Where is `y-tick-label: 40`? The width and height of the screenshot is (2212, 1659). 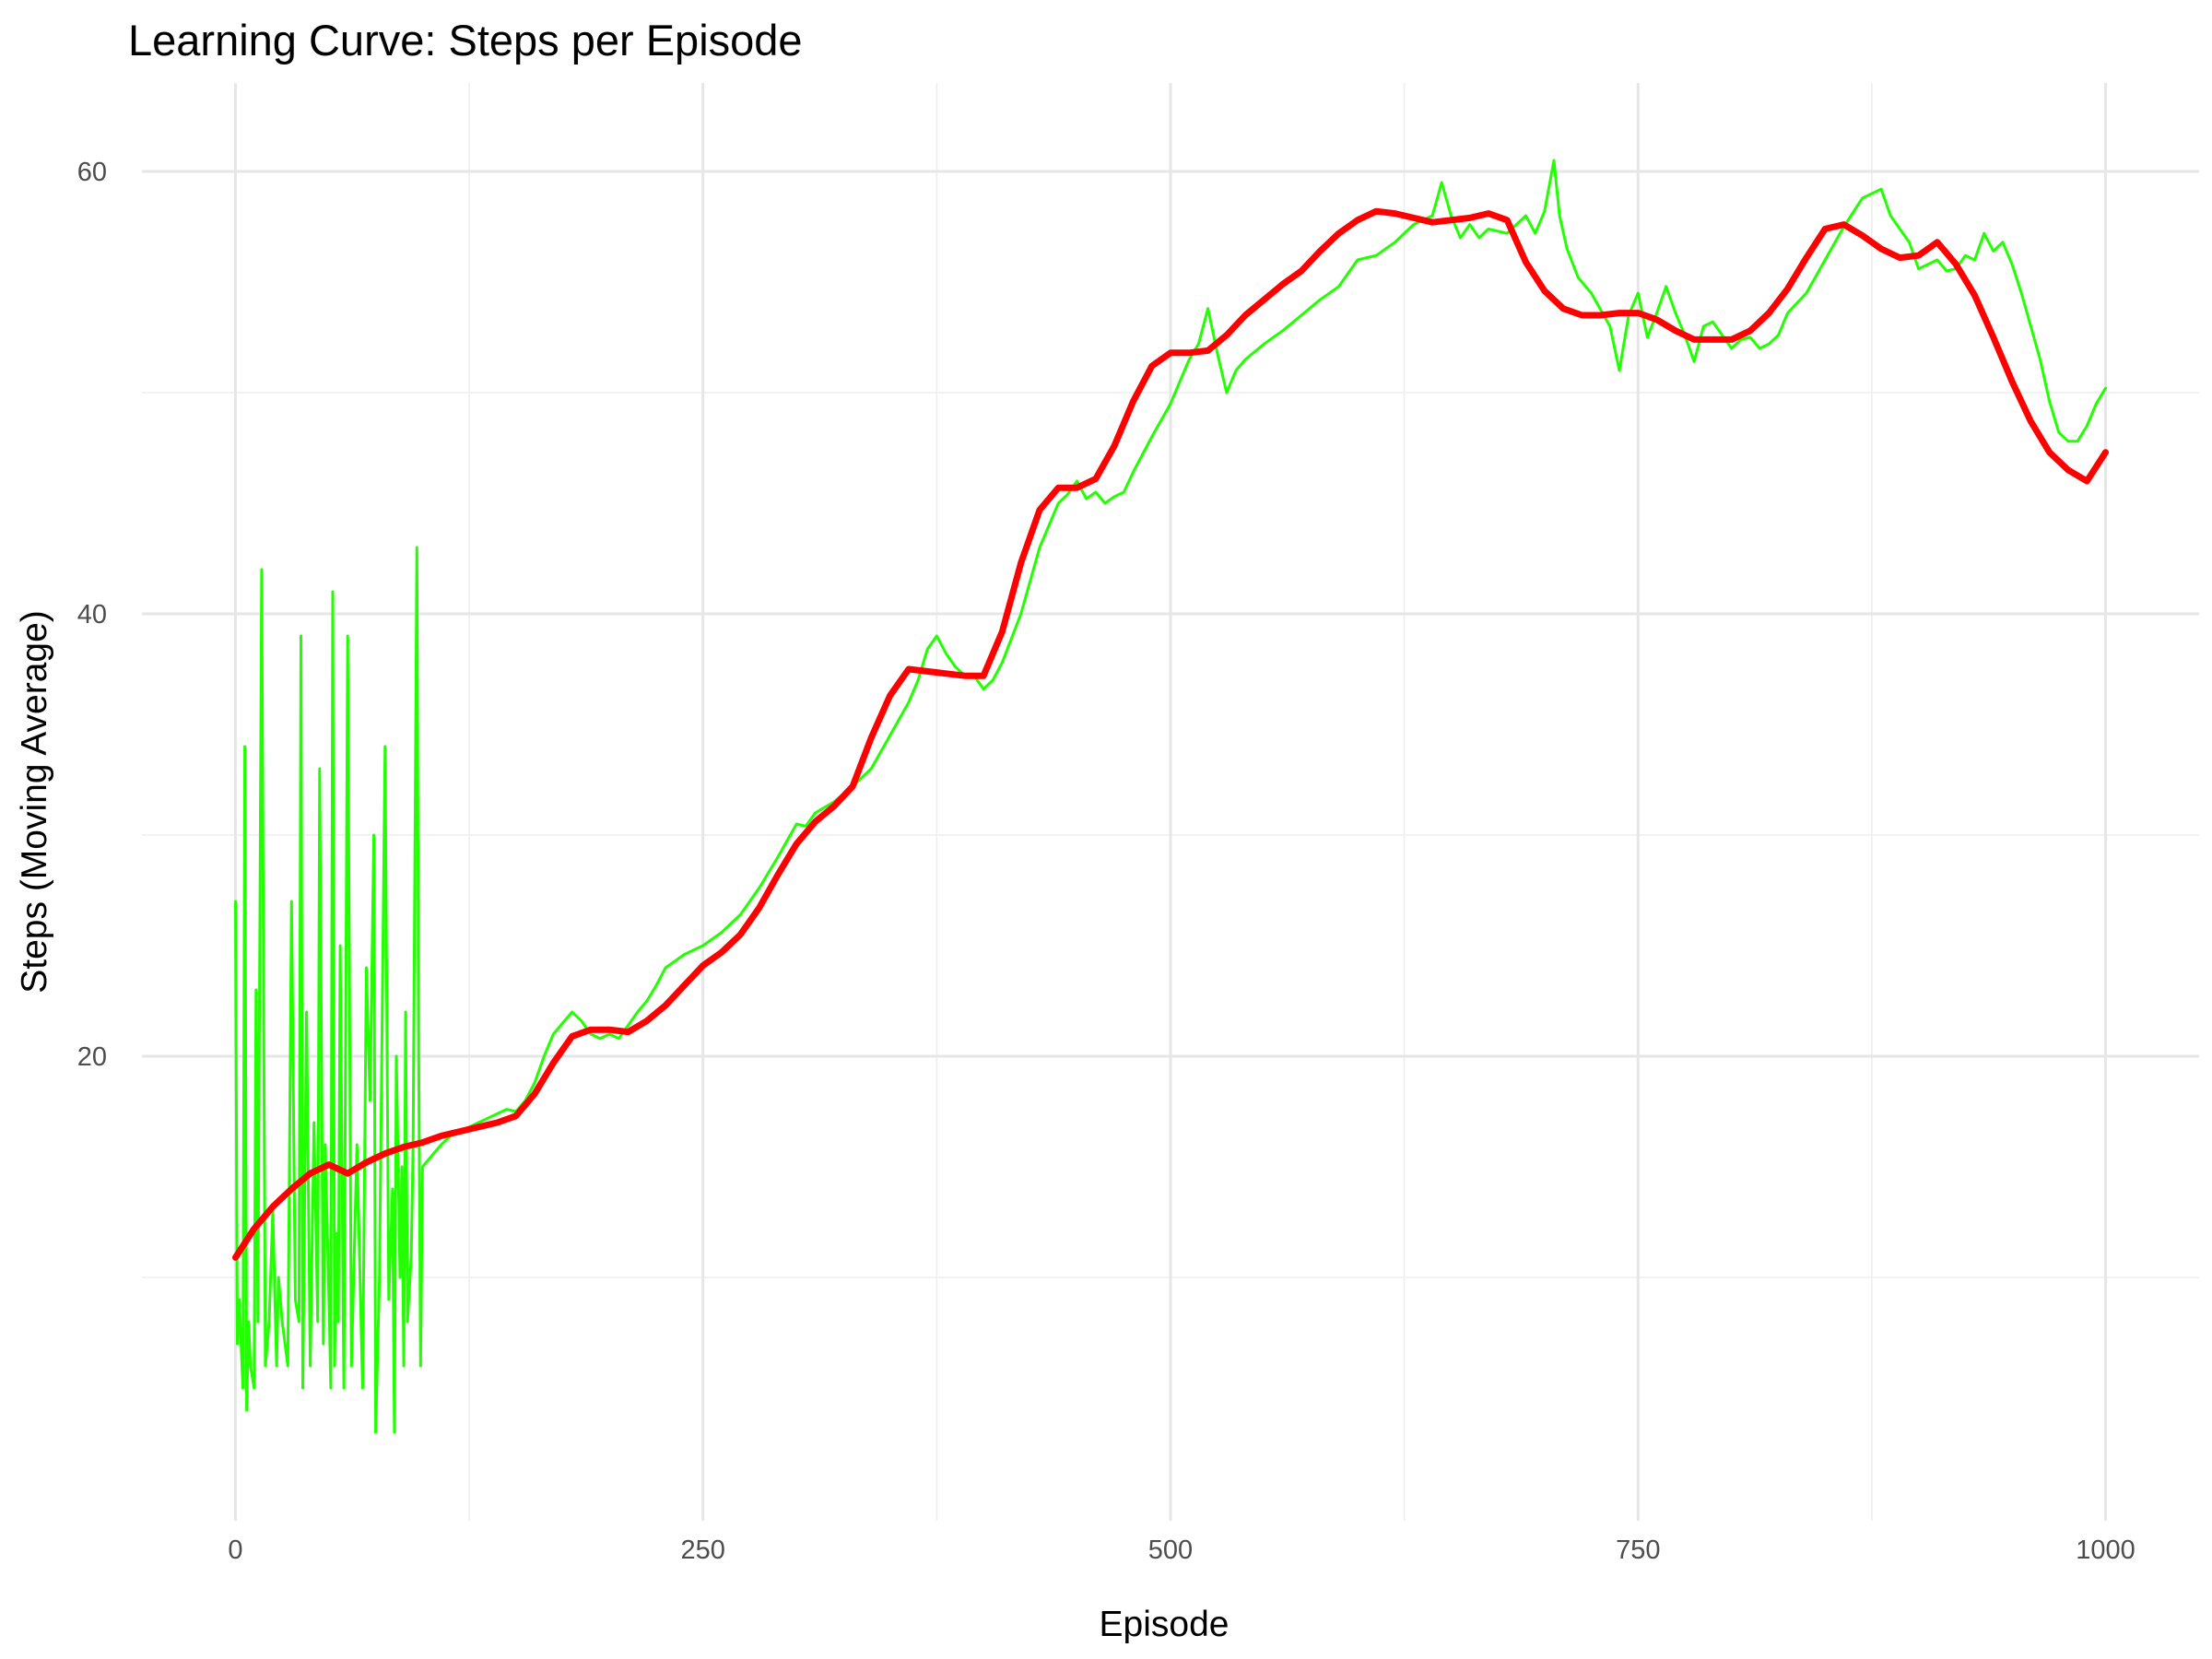
y-tick-label: 40 is located at coordinates (92, 614).